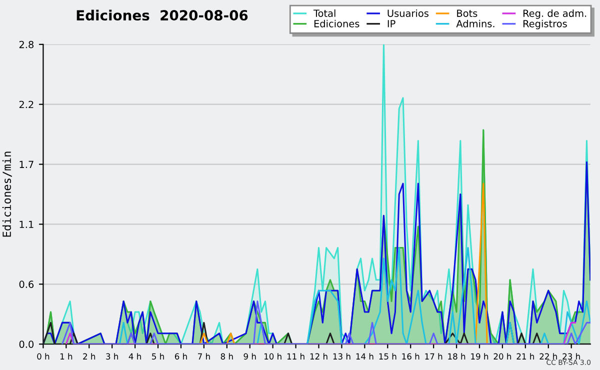 This screenshot has width=600, height=370. Describe the element at coordinates (475, 24) in the screenshot. I see `legend-label: Admins.` at that location.